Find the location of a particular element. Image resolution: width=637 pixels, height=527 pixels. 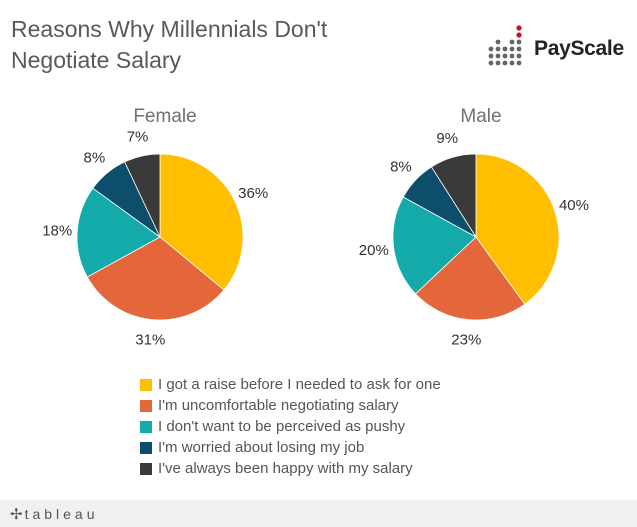

tableau-plus-icon: ✢ is located at coordinates (17, 514).